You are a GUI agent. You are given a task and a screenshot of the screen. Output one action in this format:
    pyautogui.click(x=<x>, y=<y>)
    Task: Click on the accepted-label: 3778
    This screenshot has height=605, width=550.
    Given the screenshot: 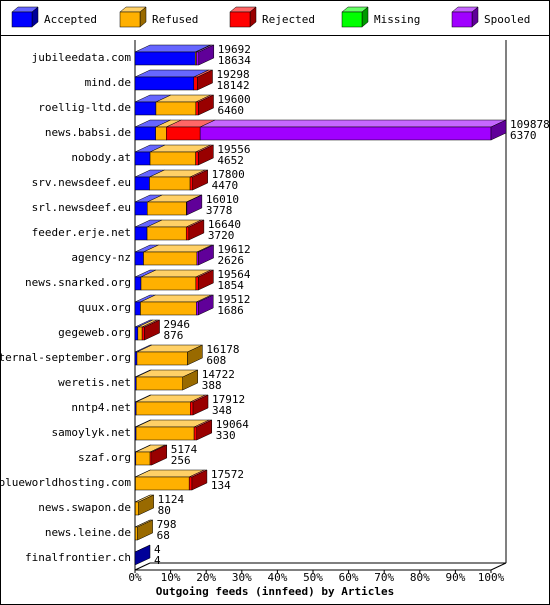 What is the action you would take?
    pyautogui.click(x=219, y=210)
    